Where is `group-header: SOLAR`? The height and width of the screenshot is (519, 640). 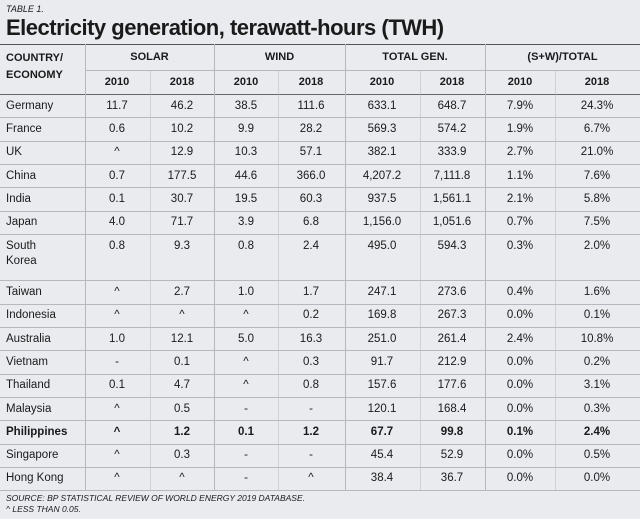
group-header: SOLAR is located at coordinates (149, 57).